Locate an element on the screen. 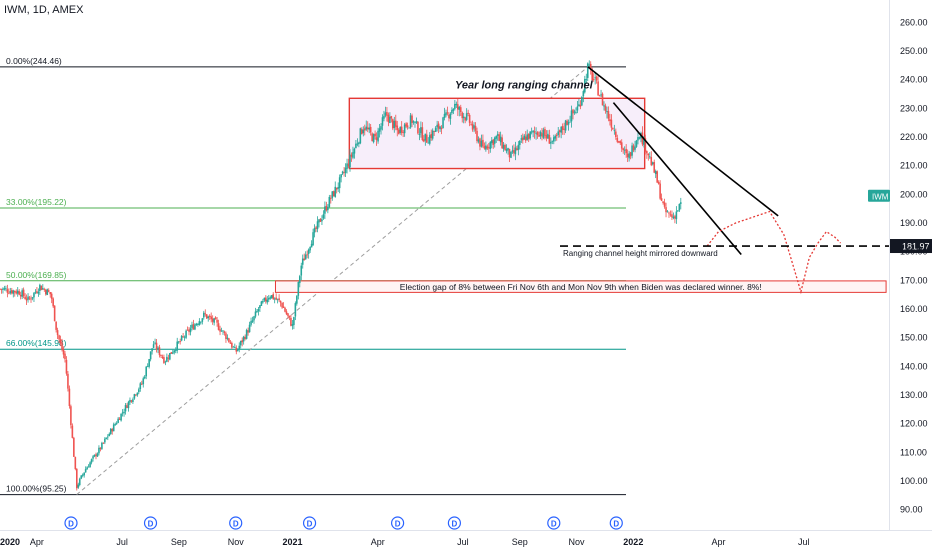 This screenshot has height=550, width=932. symbol-badge-label: IWM is located at coordinates (880, 196).